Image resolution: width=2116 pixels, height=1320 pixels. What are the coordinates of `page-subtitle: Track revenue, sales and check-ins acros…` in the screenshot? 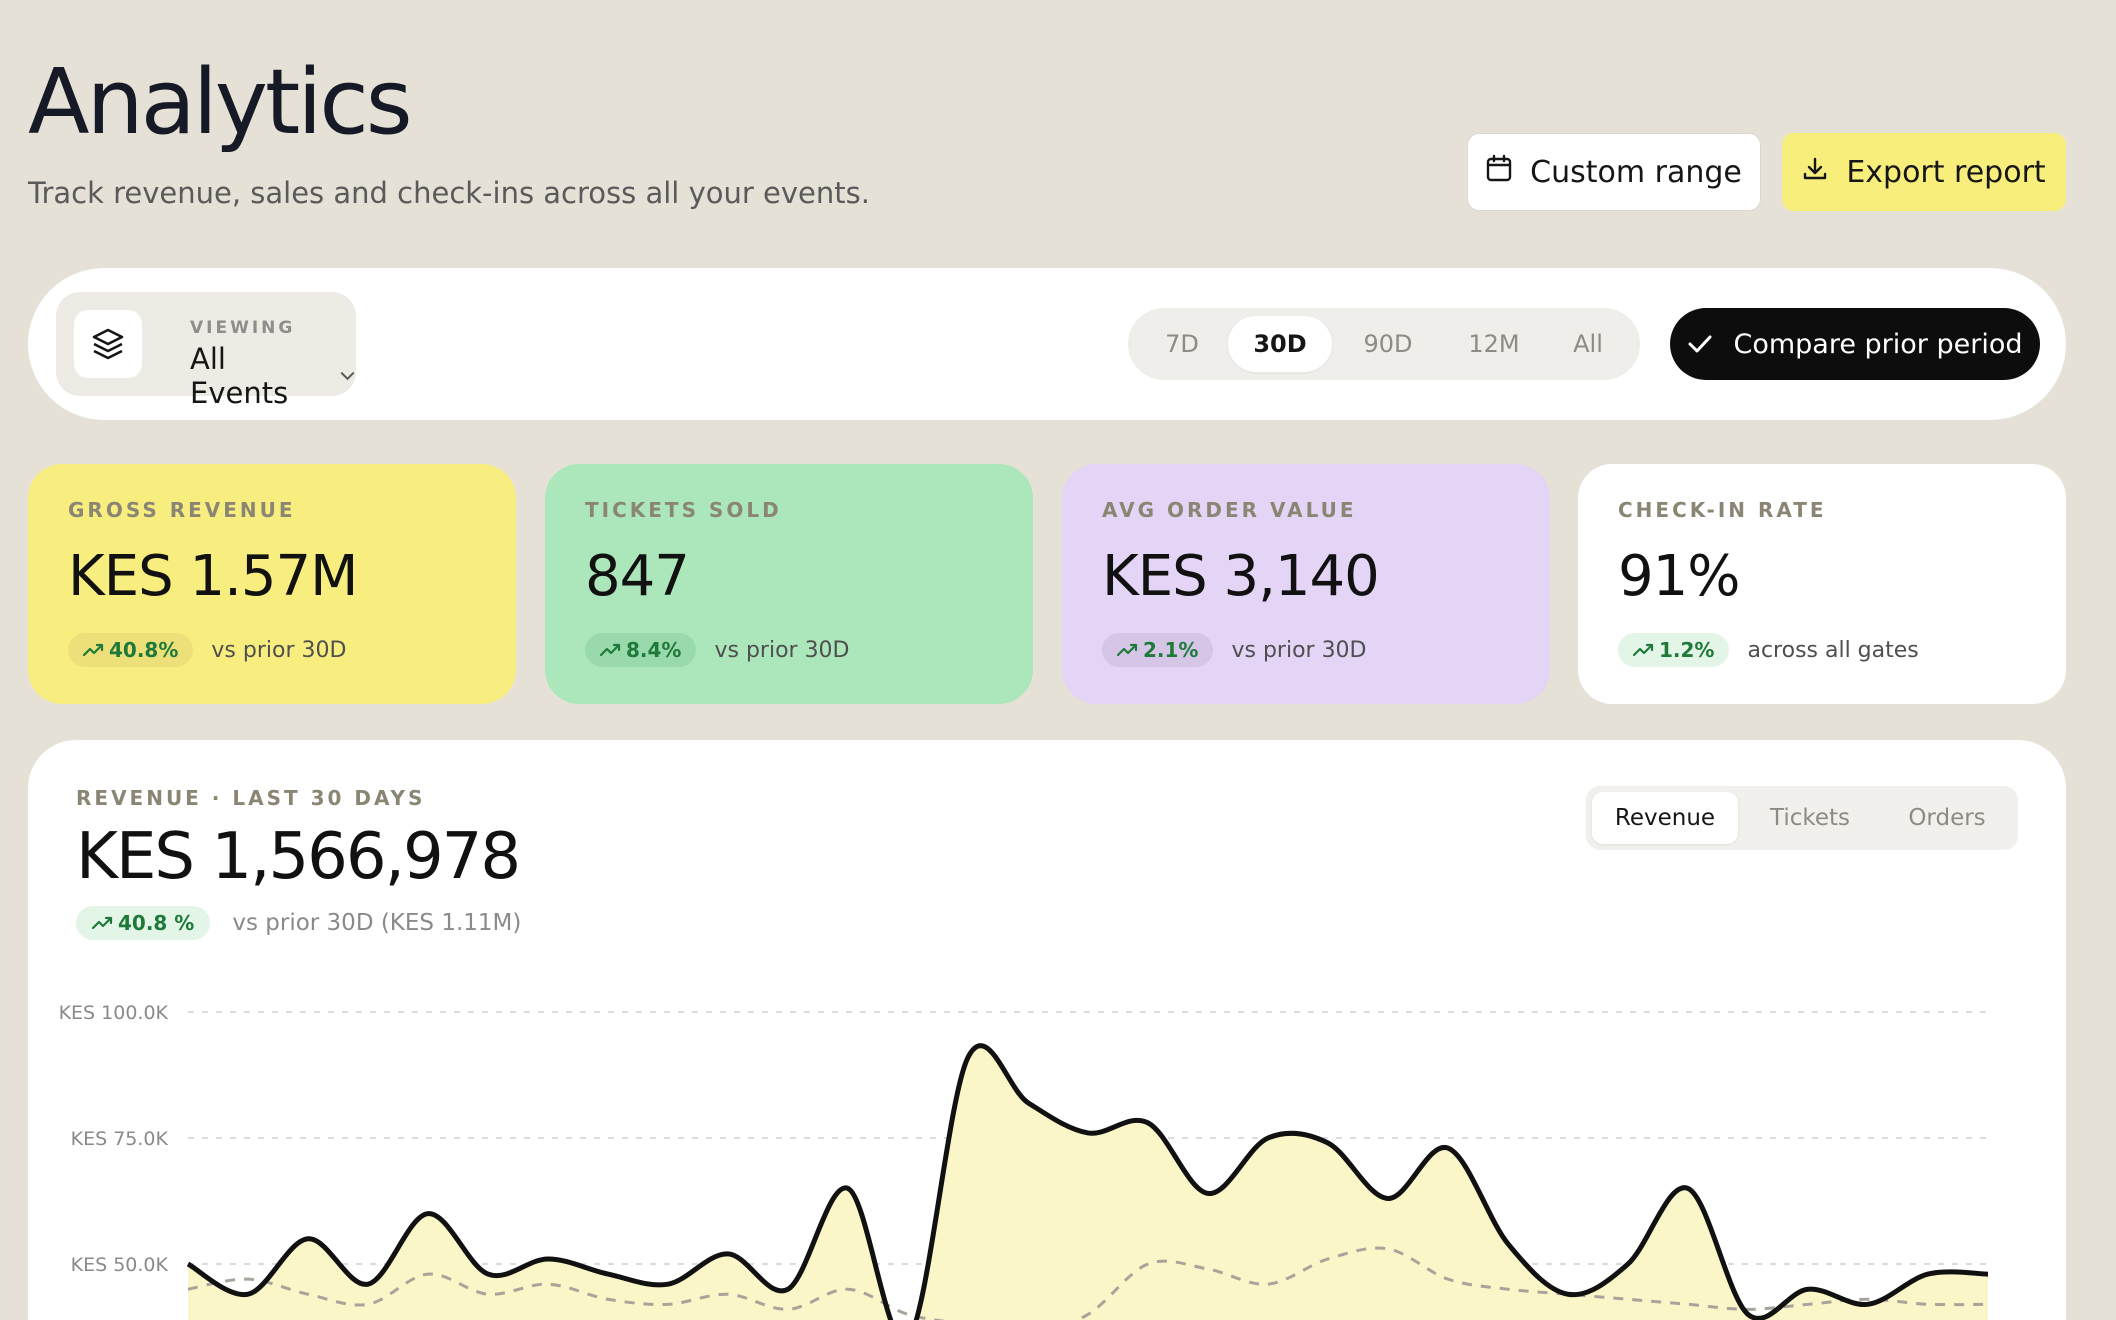 It's located at (449, 193).